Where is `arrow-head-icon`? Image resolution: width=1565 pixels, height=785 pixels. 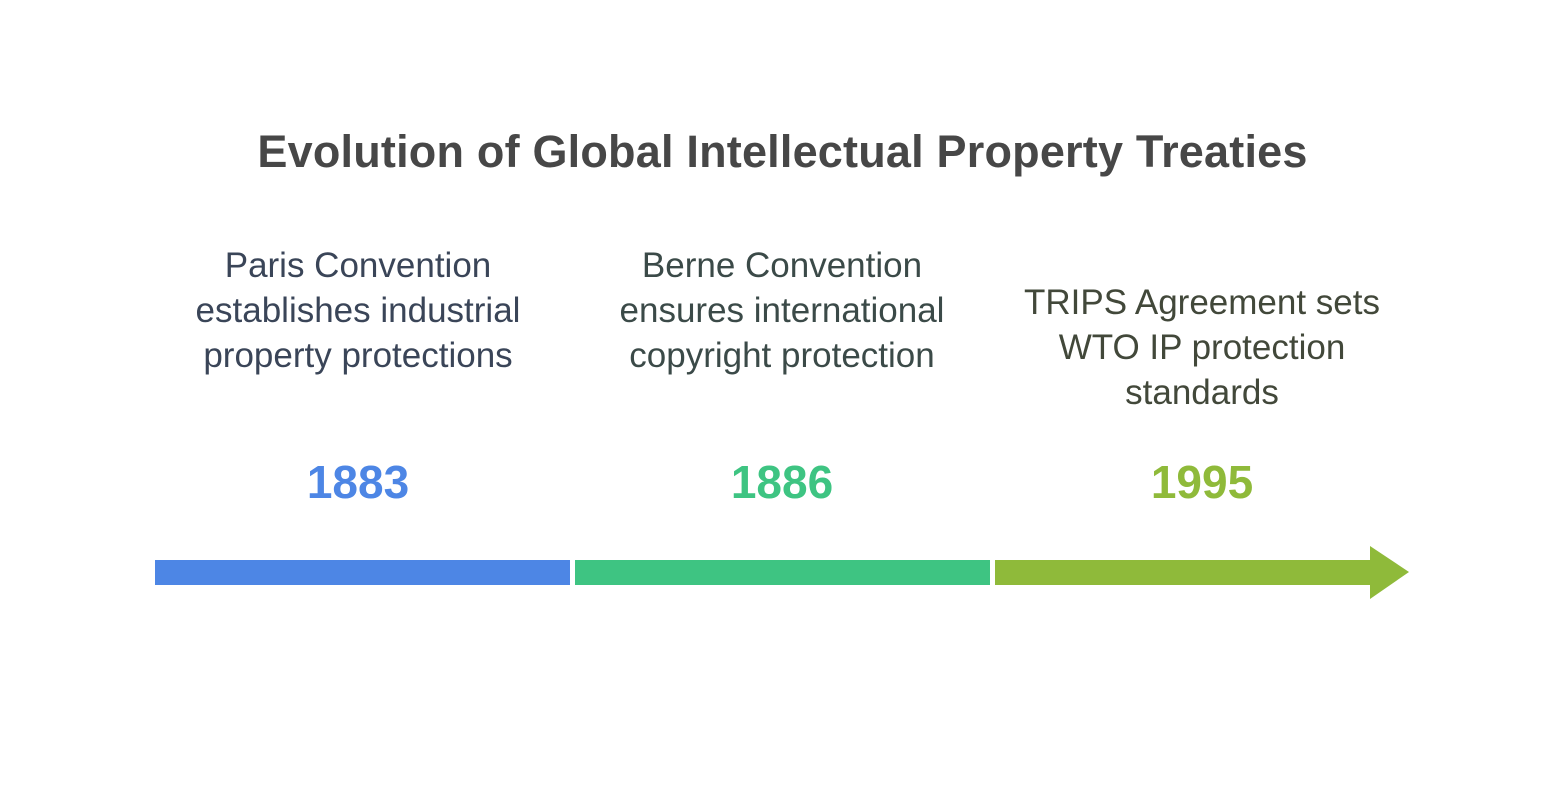
arrow-head-icon is located at coordinates (1202, 572).